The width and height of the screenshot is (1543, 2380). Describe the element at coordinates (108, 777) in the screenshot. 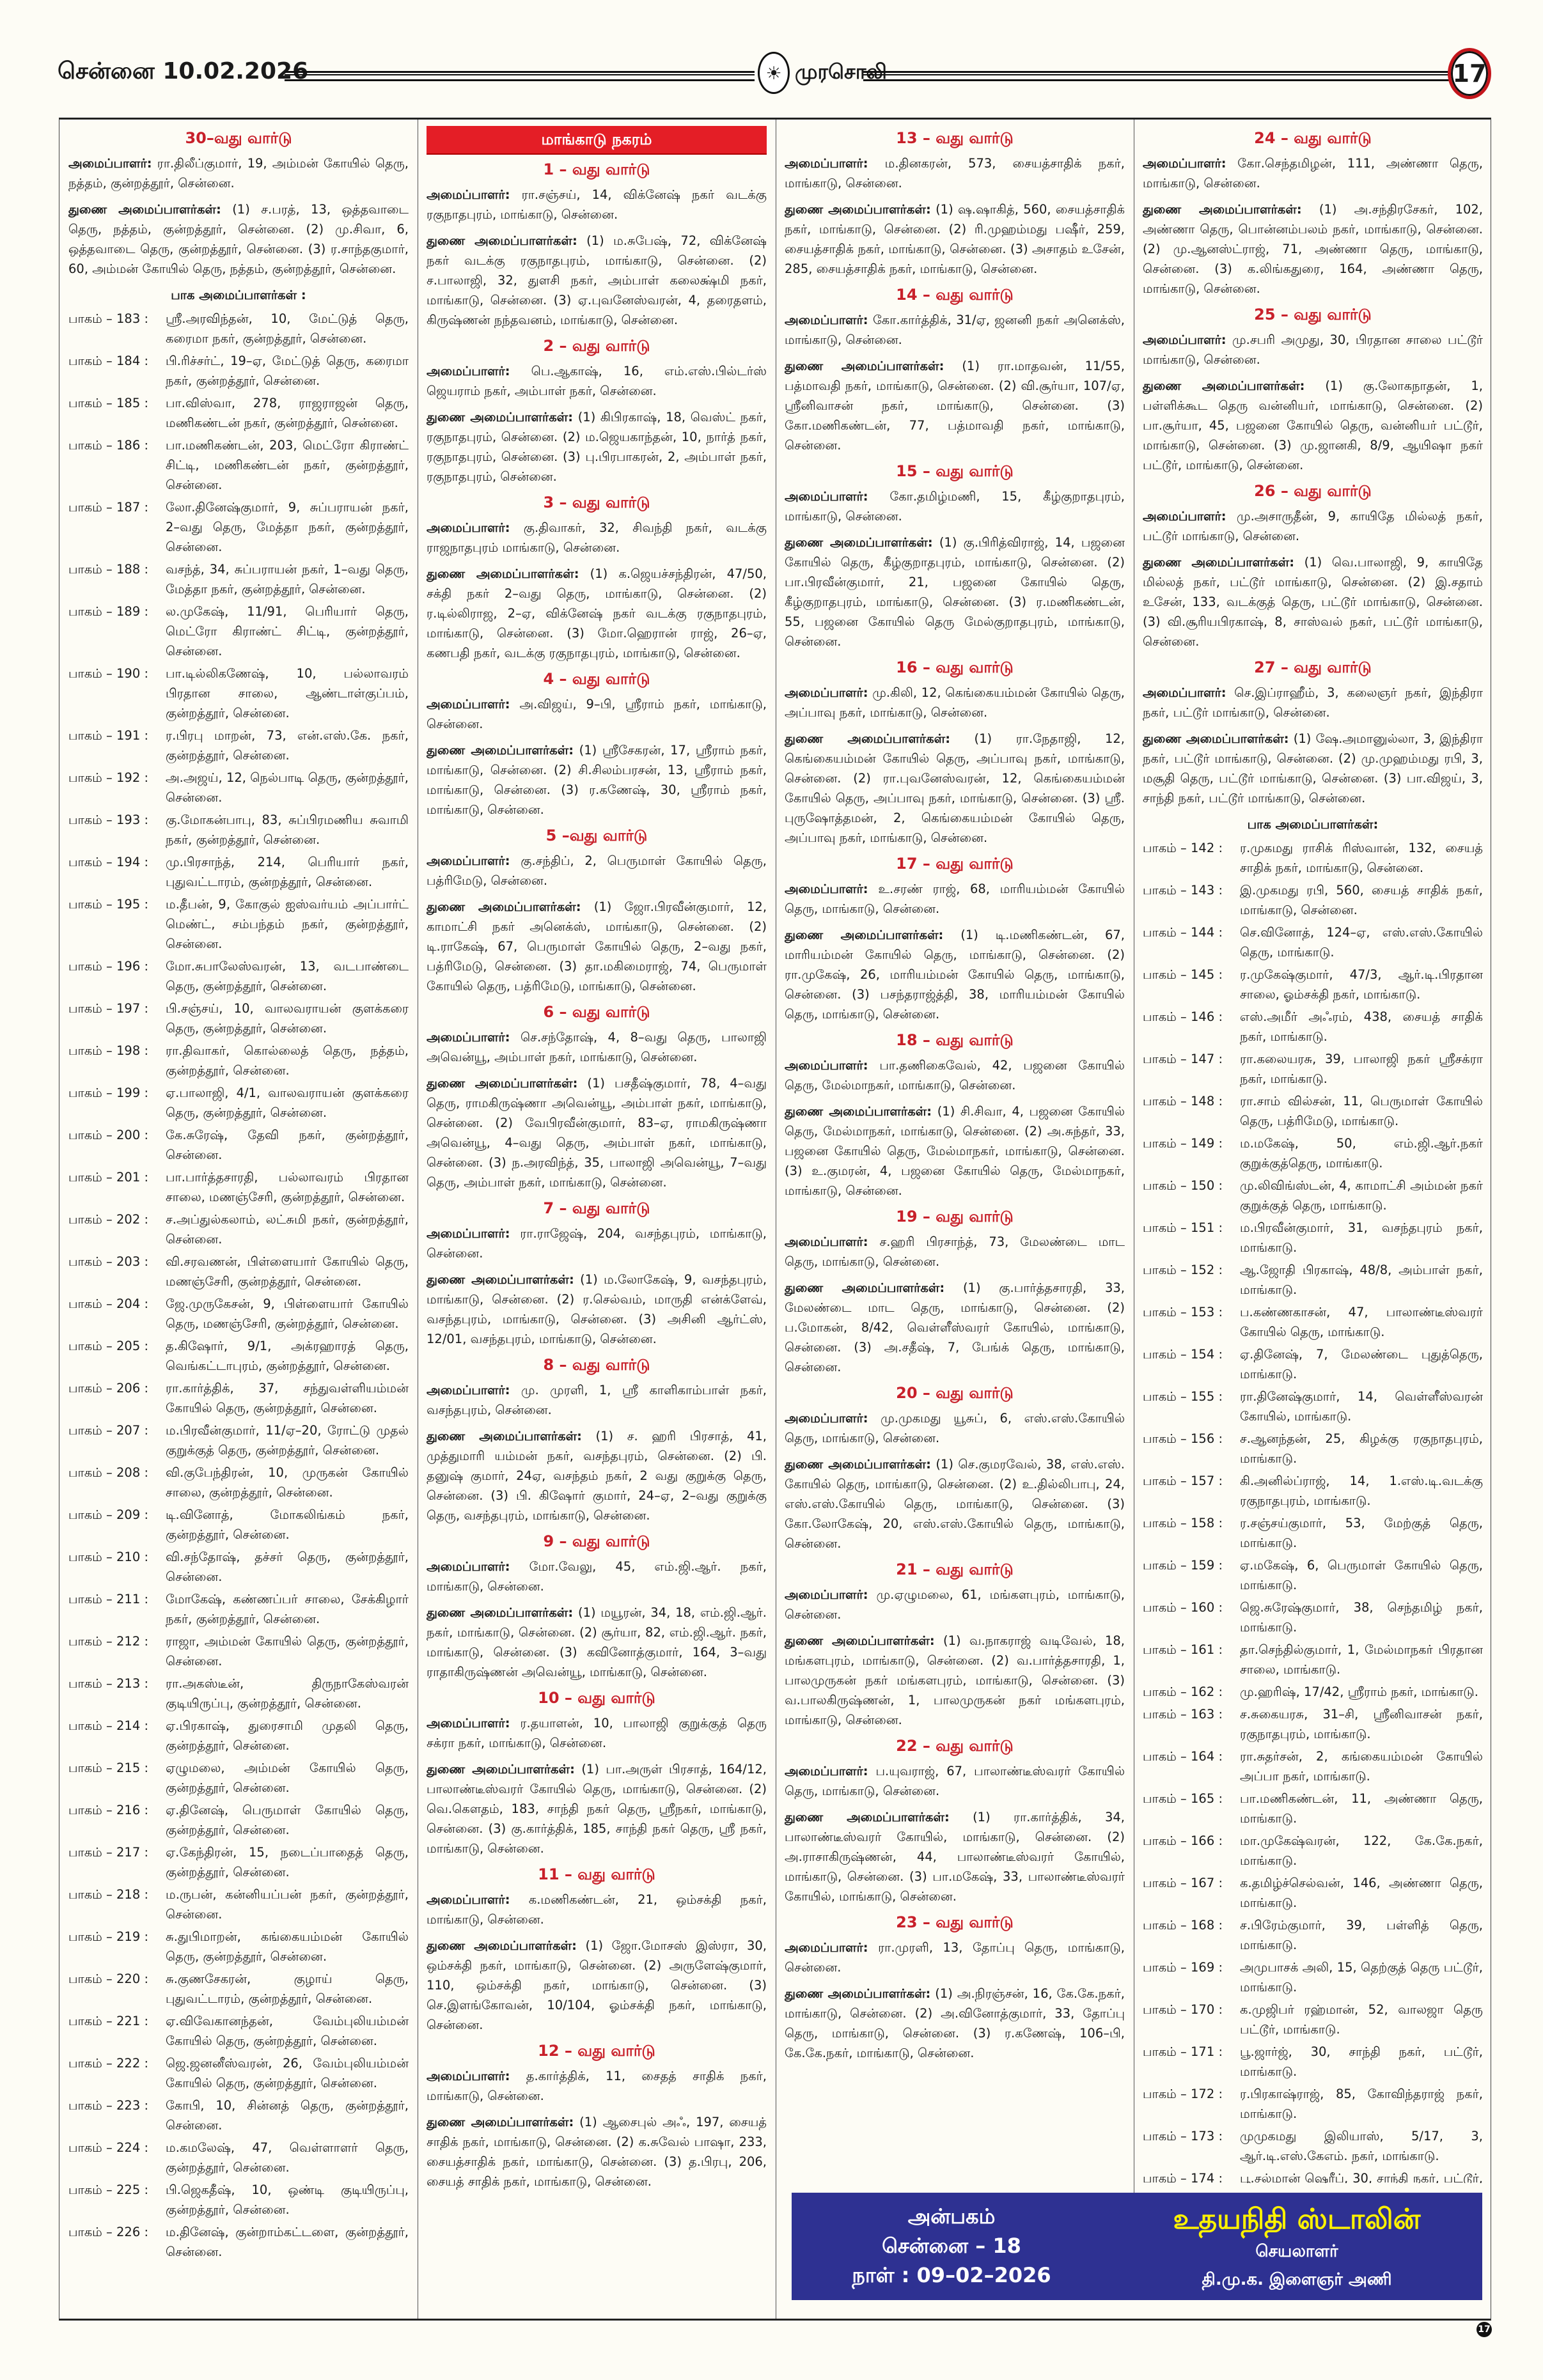

I see `booth-number: பாகம் – 192 :` at that location.